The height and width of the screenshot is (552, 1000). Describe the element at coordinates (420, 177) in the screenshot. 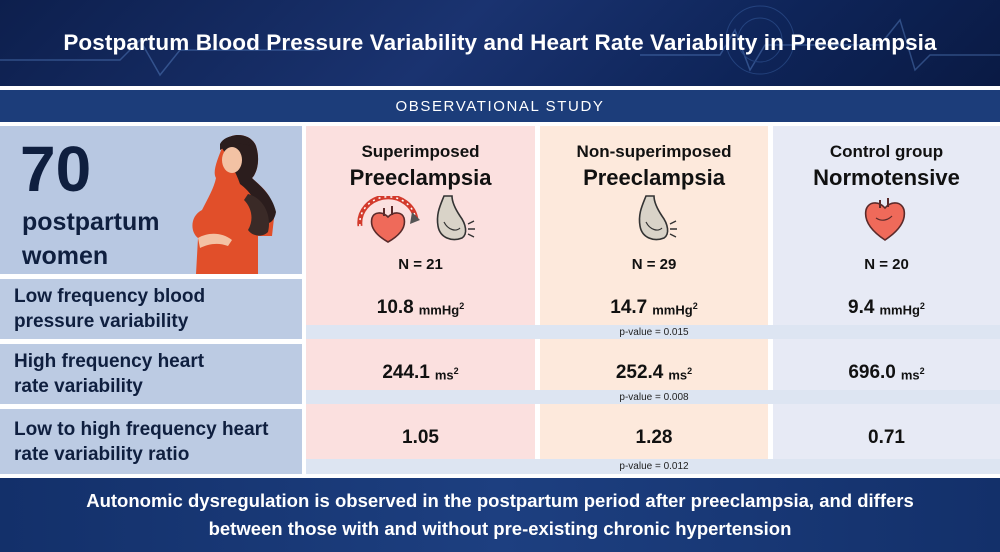

I see `group-subtitle-superimposed: Preeclampsia` at that location.